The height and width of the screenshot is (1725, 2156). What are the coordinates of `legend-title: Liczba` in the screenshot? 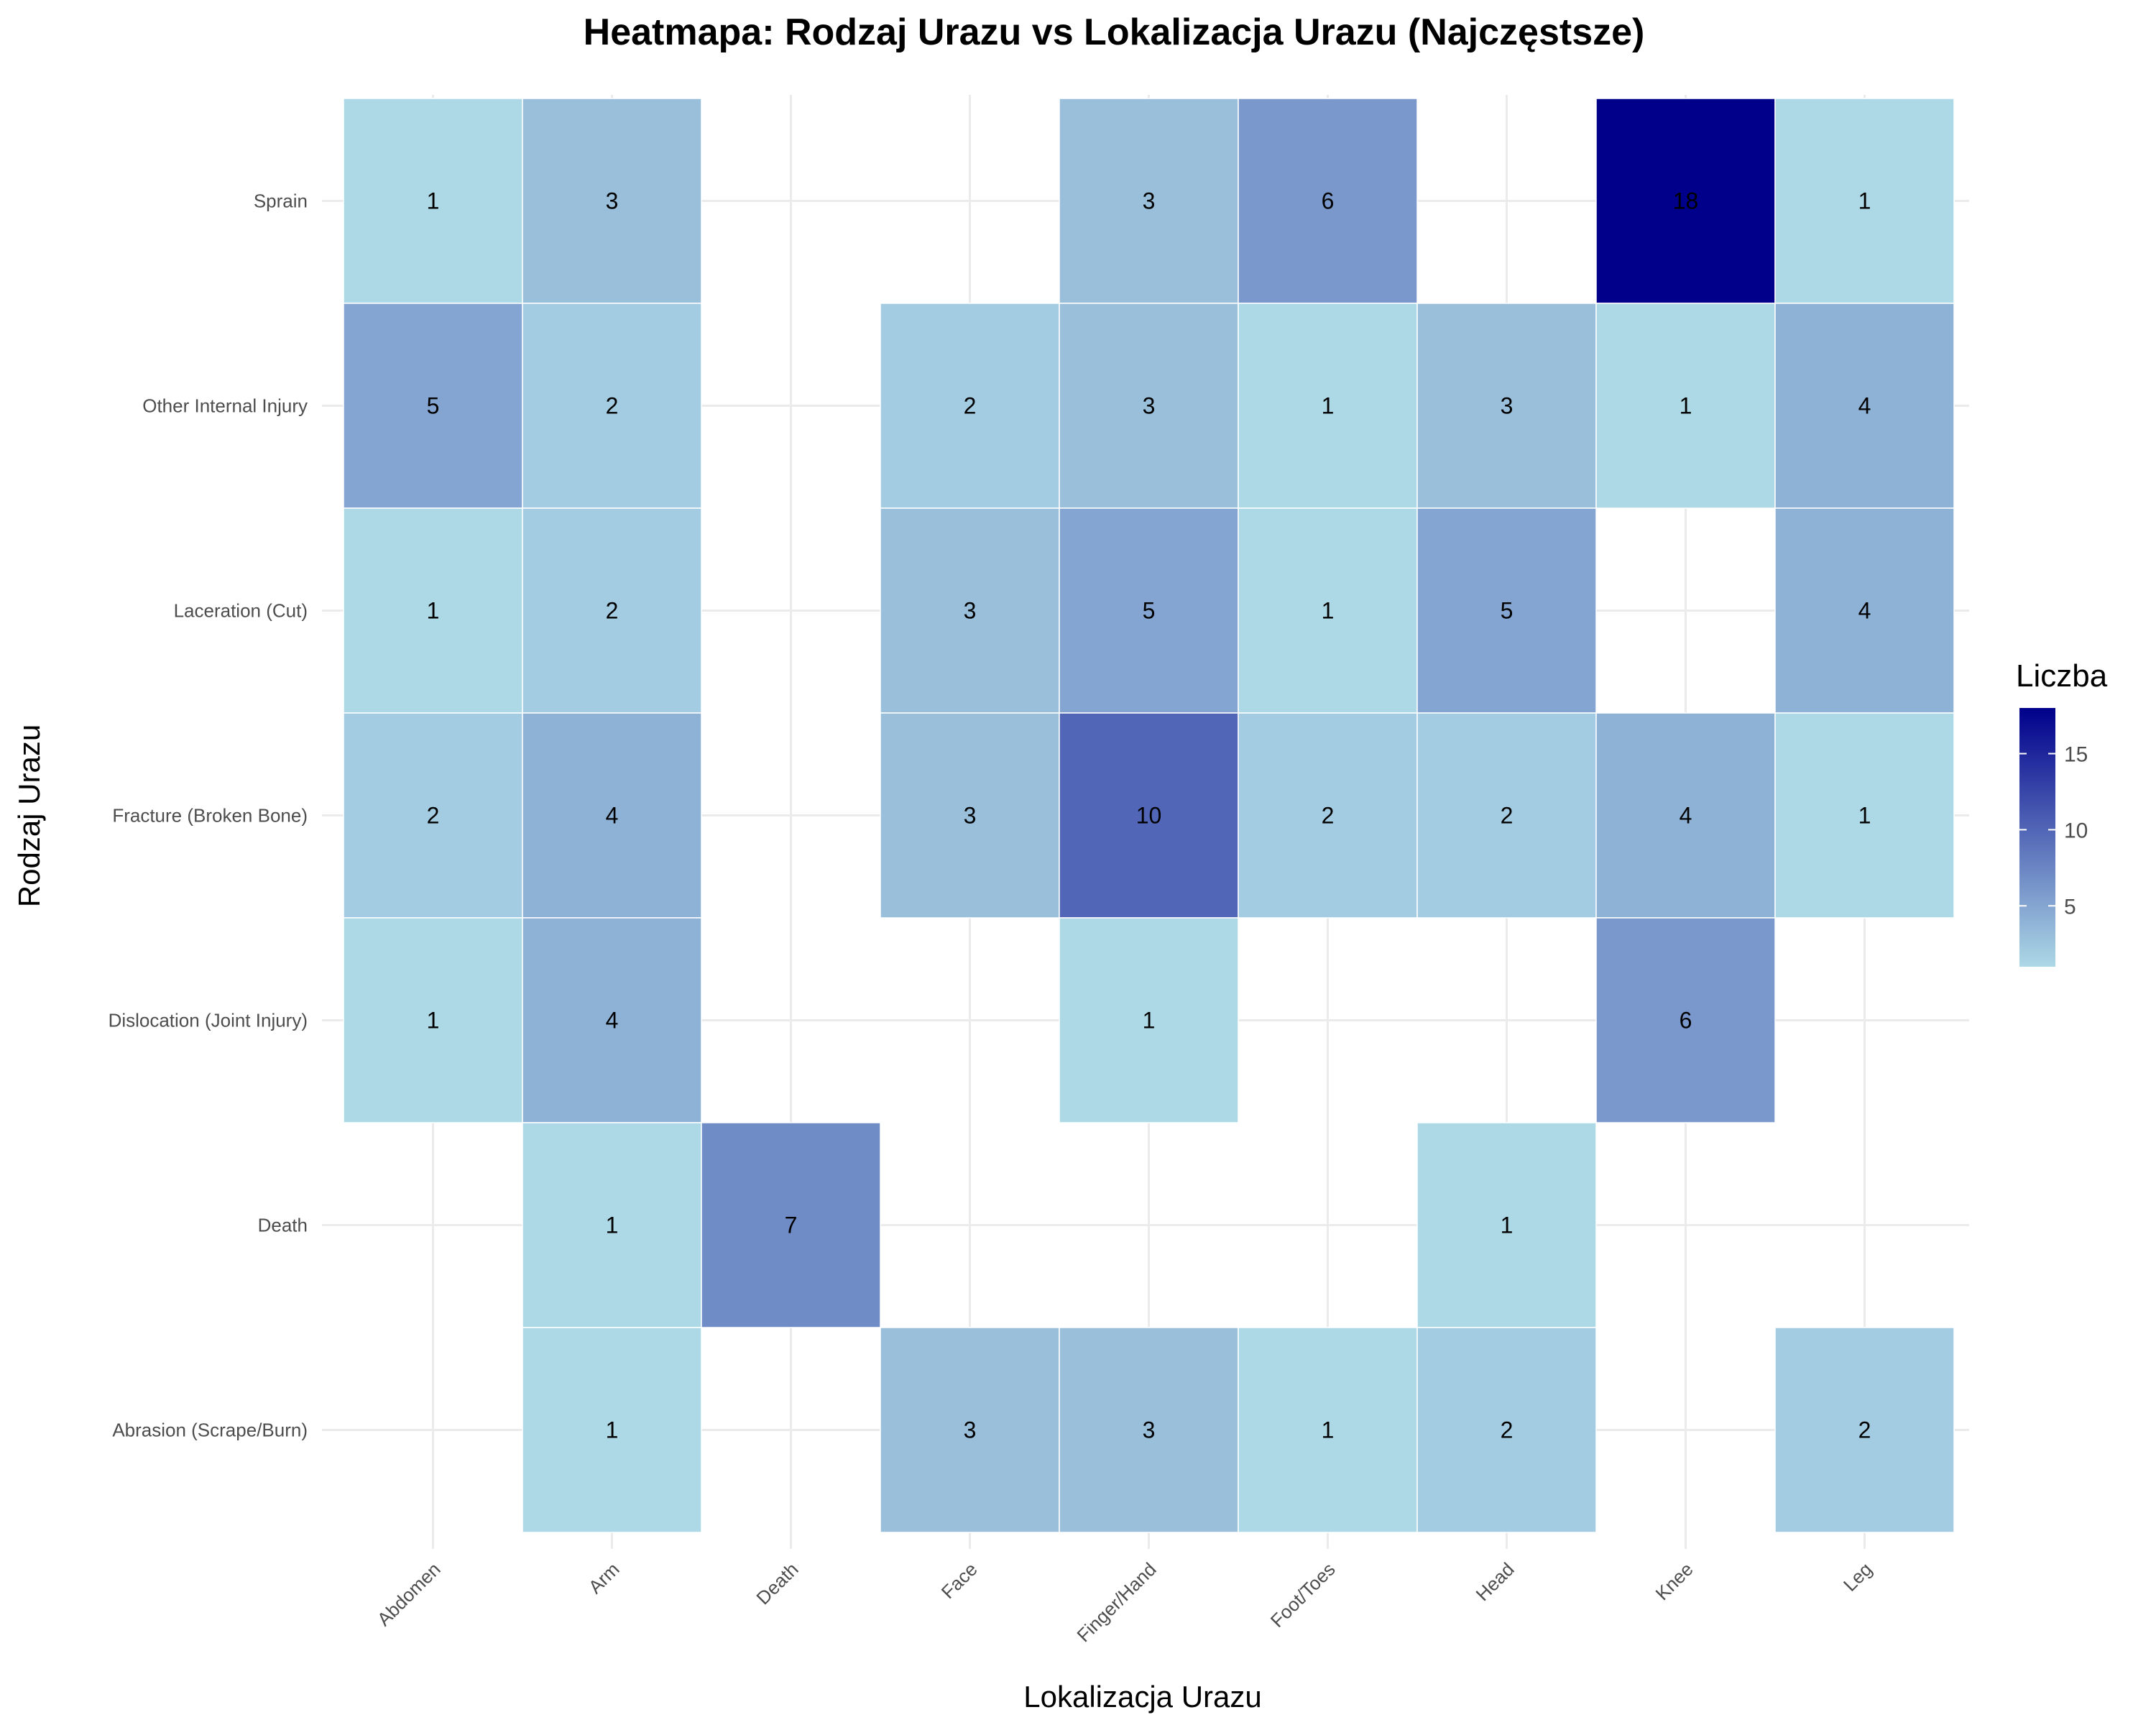 It's located at (2062, 676).